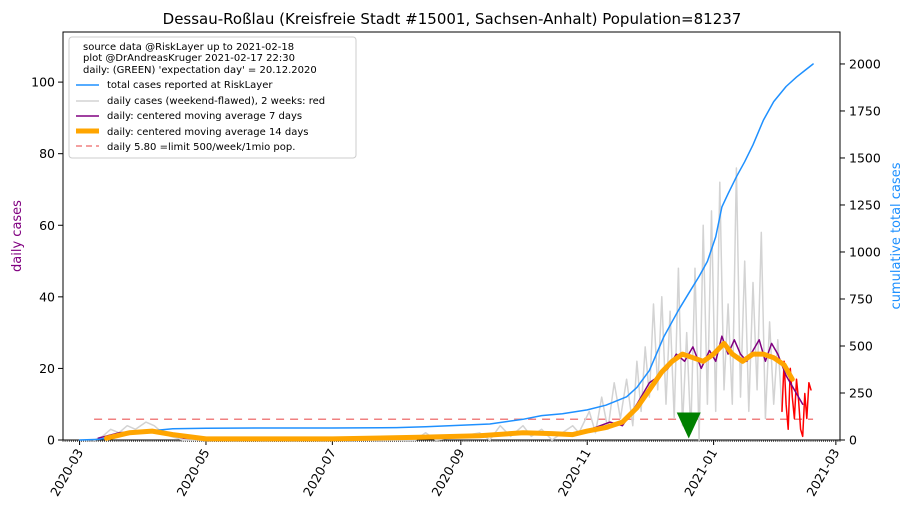 This screenshot has width=915, height=516. What do you see at coordinates (865, 251) in the screenshot?
I see `y-right-tick-label: 1000` at bounding box center [865, 251].